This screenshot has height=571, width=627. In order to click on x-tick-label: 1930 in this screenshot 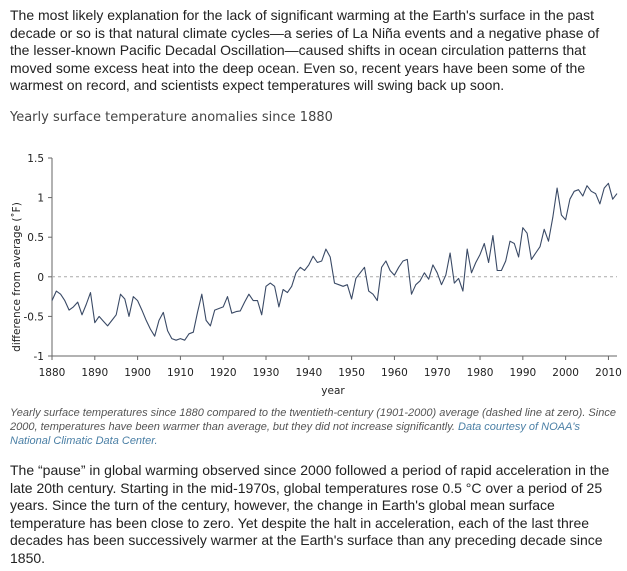, I will do `click(266, 373)`.